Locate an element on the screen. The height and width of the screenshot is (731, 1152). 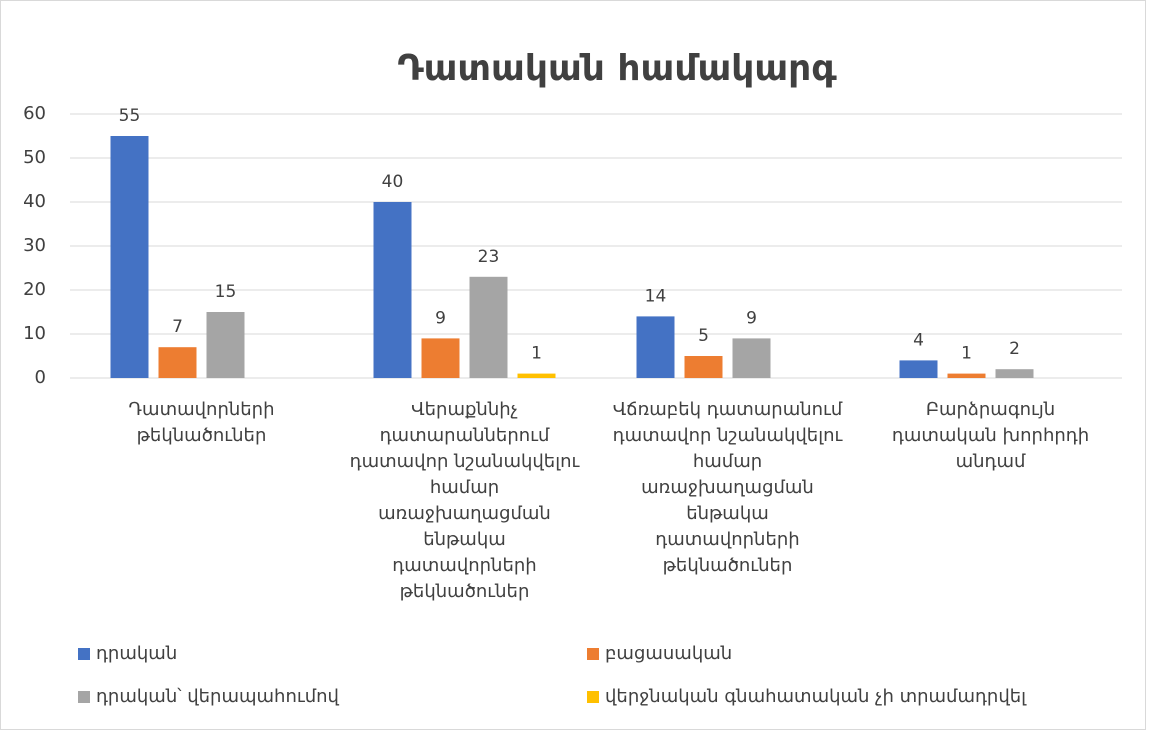
y-tick-label: 20 is located at coordinates (34, 289).